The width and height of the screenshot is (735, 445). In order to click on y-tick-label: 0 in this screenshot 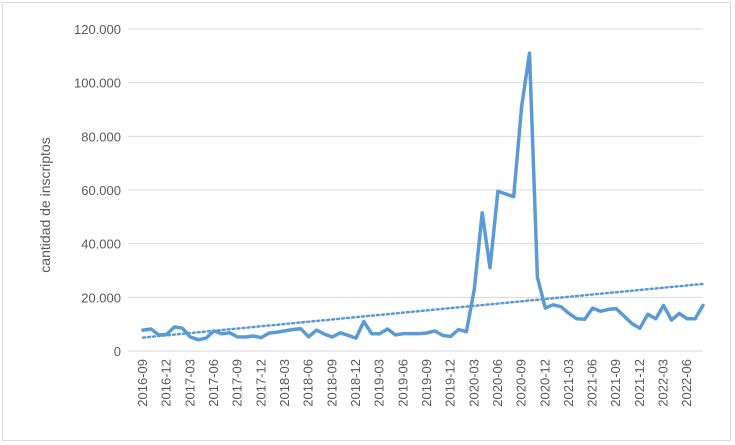, I will do `click(117, 351)`.